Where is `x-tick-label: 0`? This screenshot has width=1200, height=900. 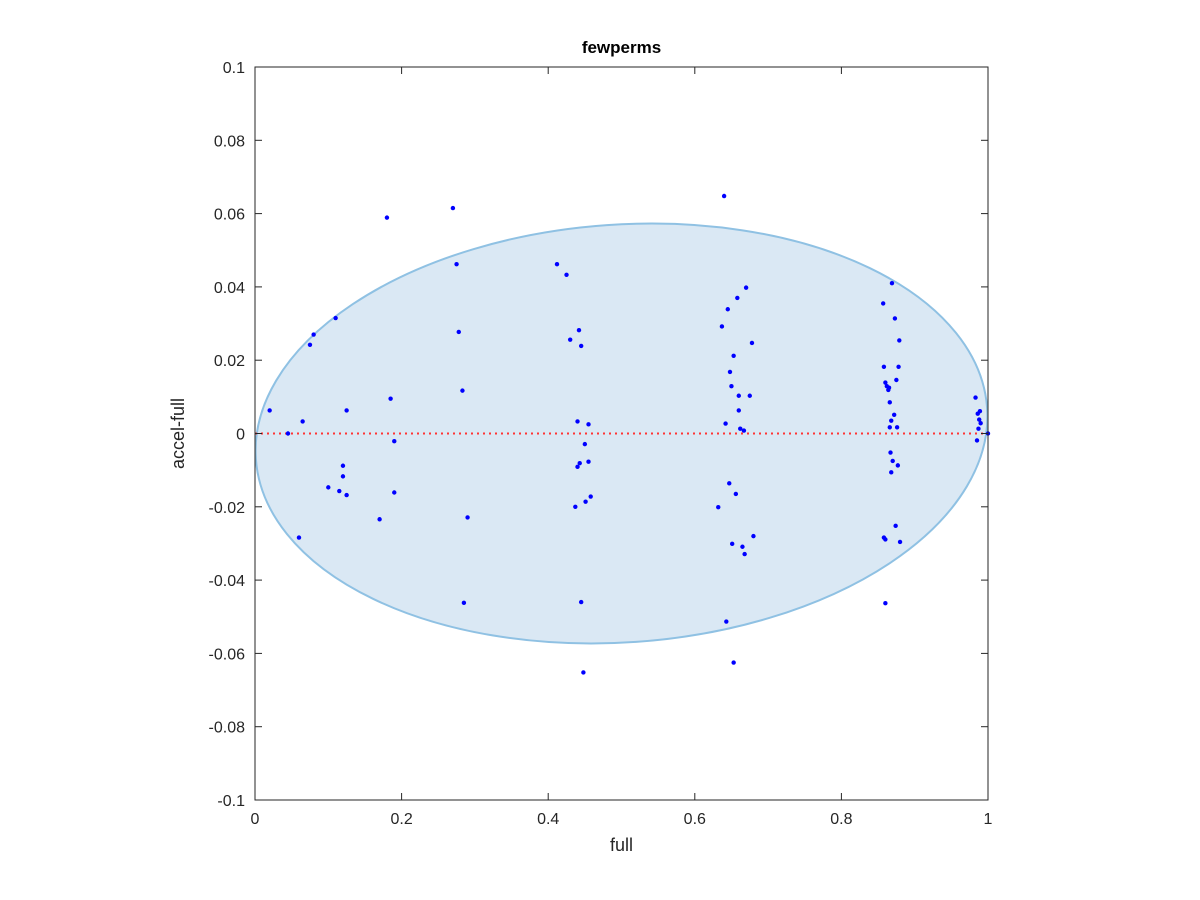 x-tick-label: 0 is located at coordinates (255, 819).